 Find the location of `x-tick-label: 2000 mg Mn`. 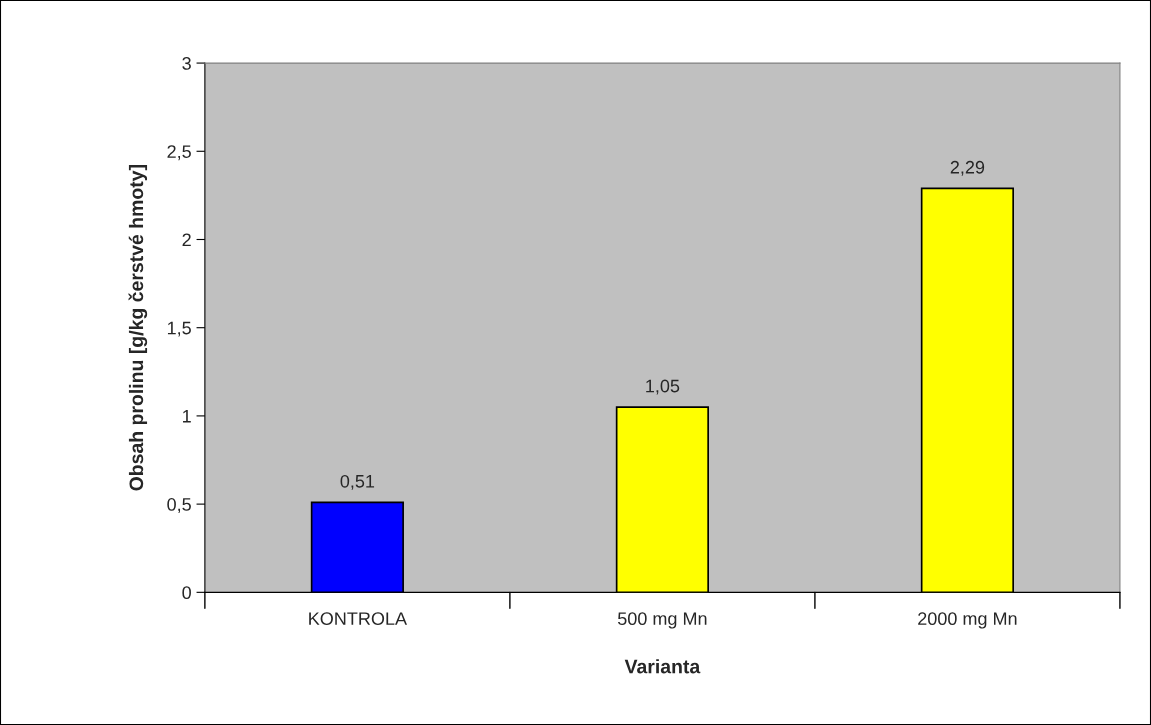

x-tick-label: 2000 mg Mn is located at coordinates (967, 620).